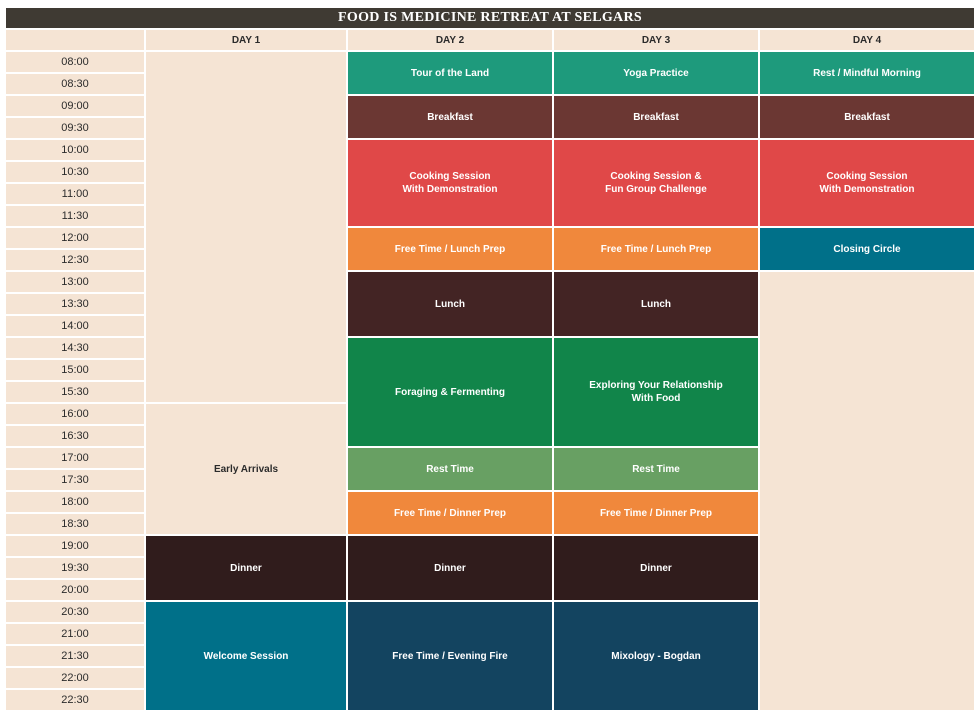  What do you see at coordinates (75, 172) in the screenshot?
I see `time-slot: 10:30` at bounding box center [75, 172].